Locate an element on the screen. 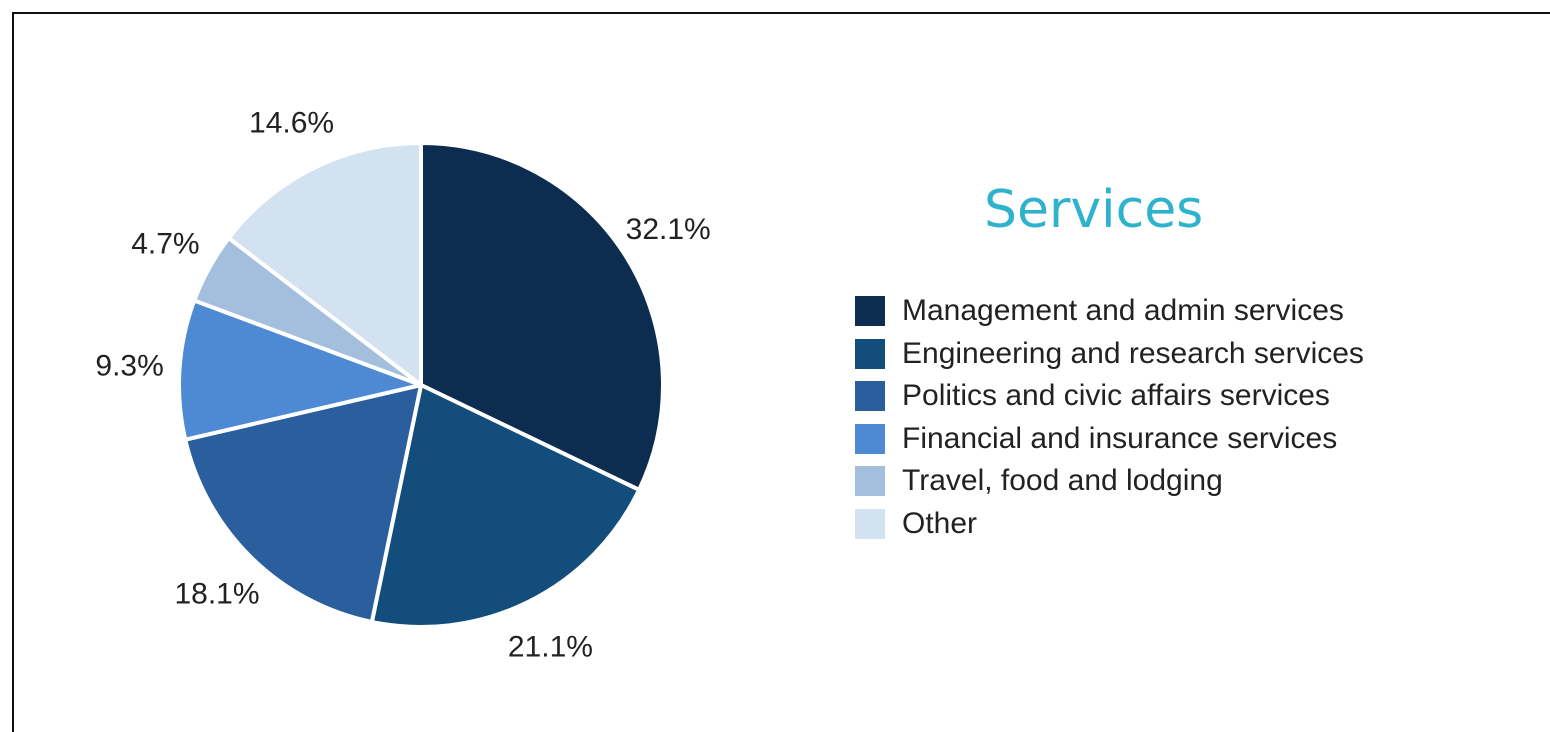 Image resolution: width=1550 pixels, height=732 pixels. legend-item: Travel, food and lodging is located at coordinates (1109, 481).